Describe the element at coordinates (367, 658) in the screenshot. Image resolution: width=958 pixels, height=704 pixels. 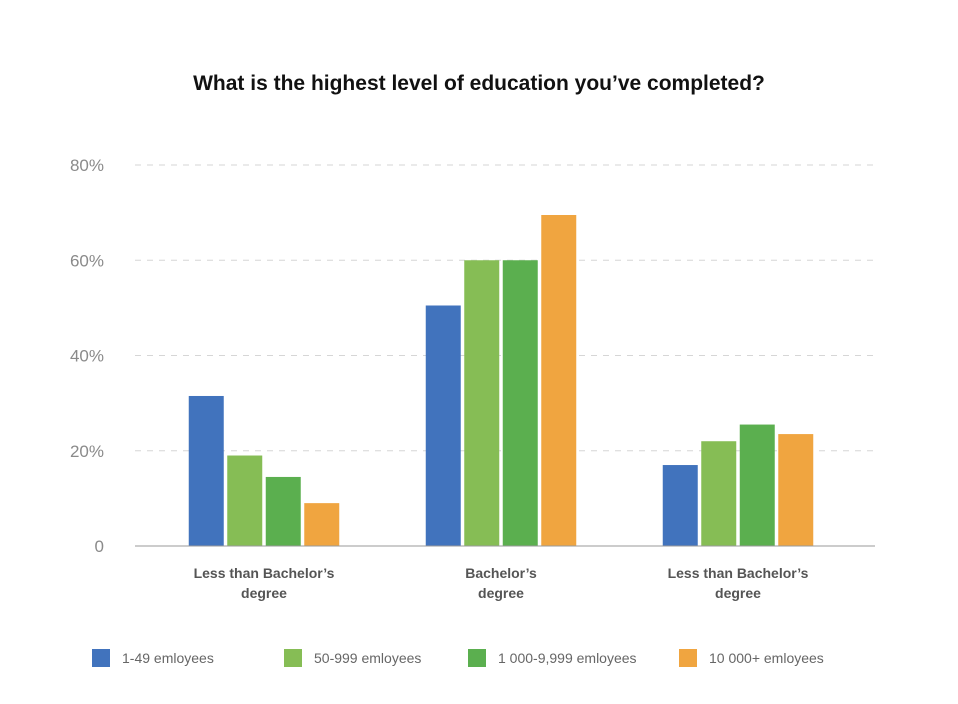
I see `legend-label: 50-999 emloyees` at that location.